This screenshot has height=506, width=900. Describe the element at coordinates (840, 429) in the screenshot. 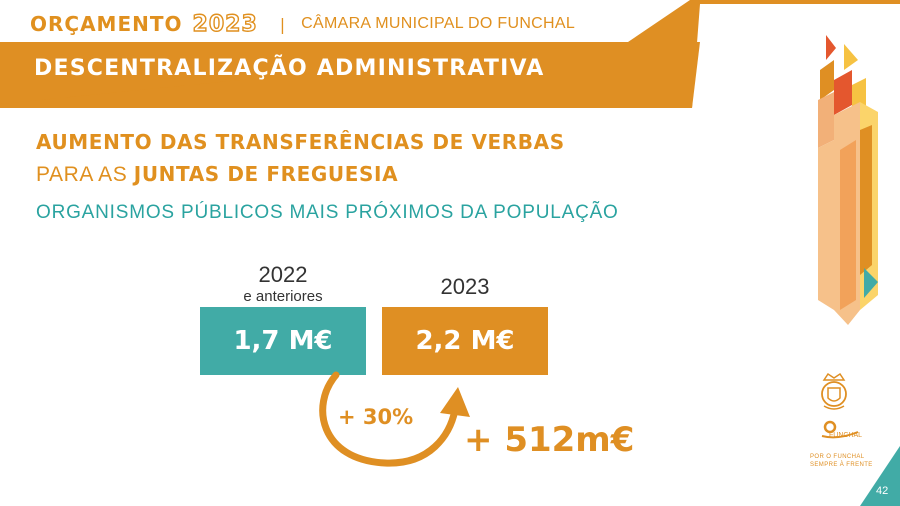

I see `funchal-logo-icon` at that location.